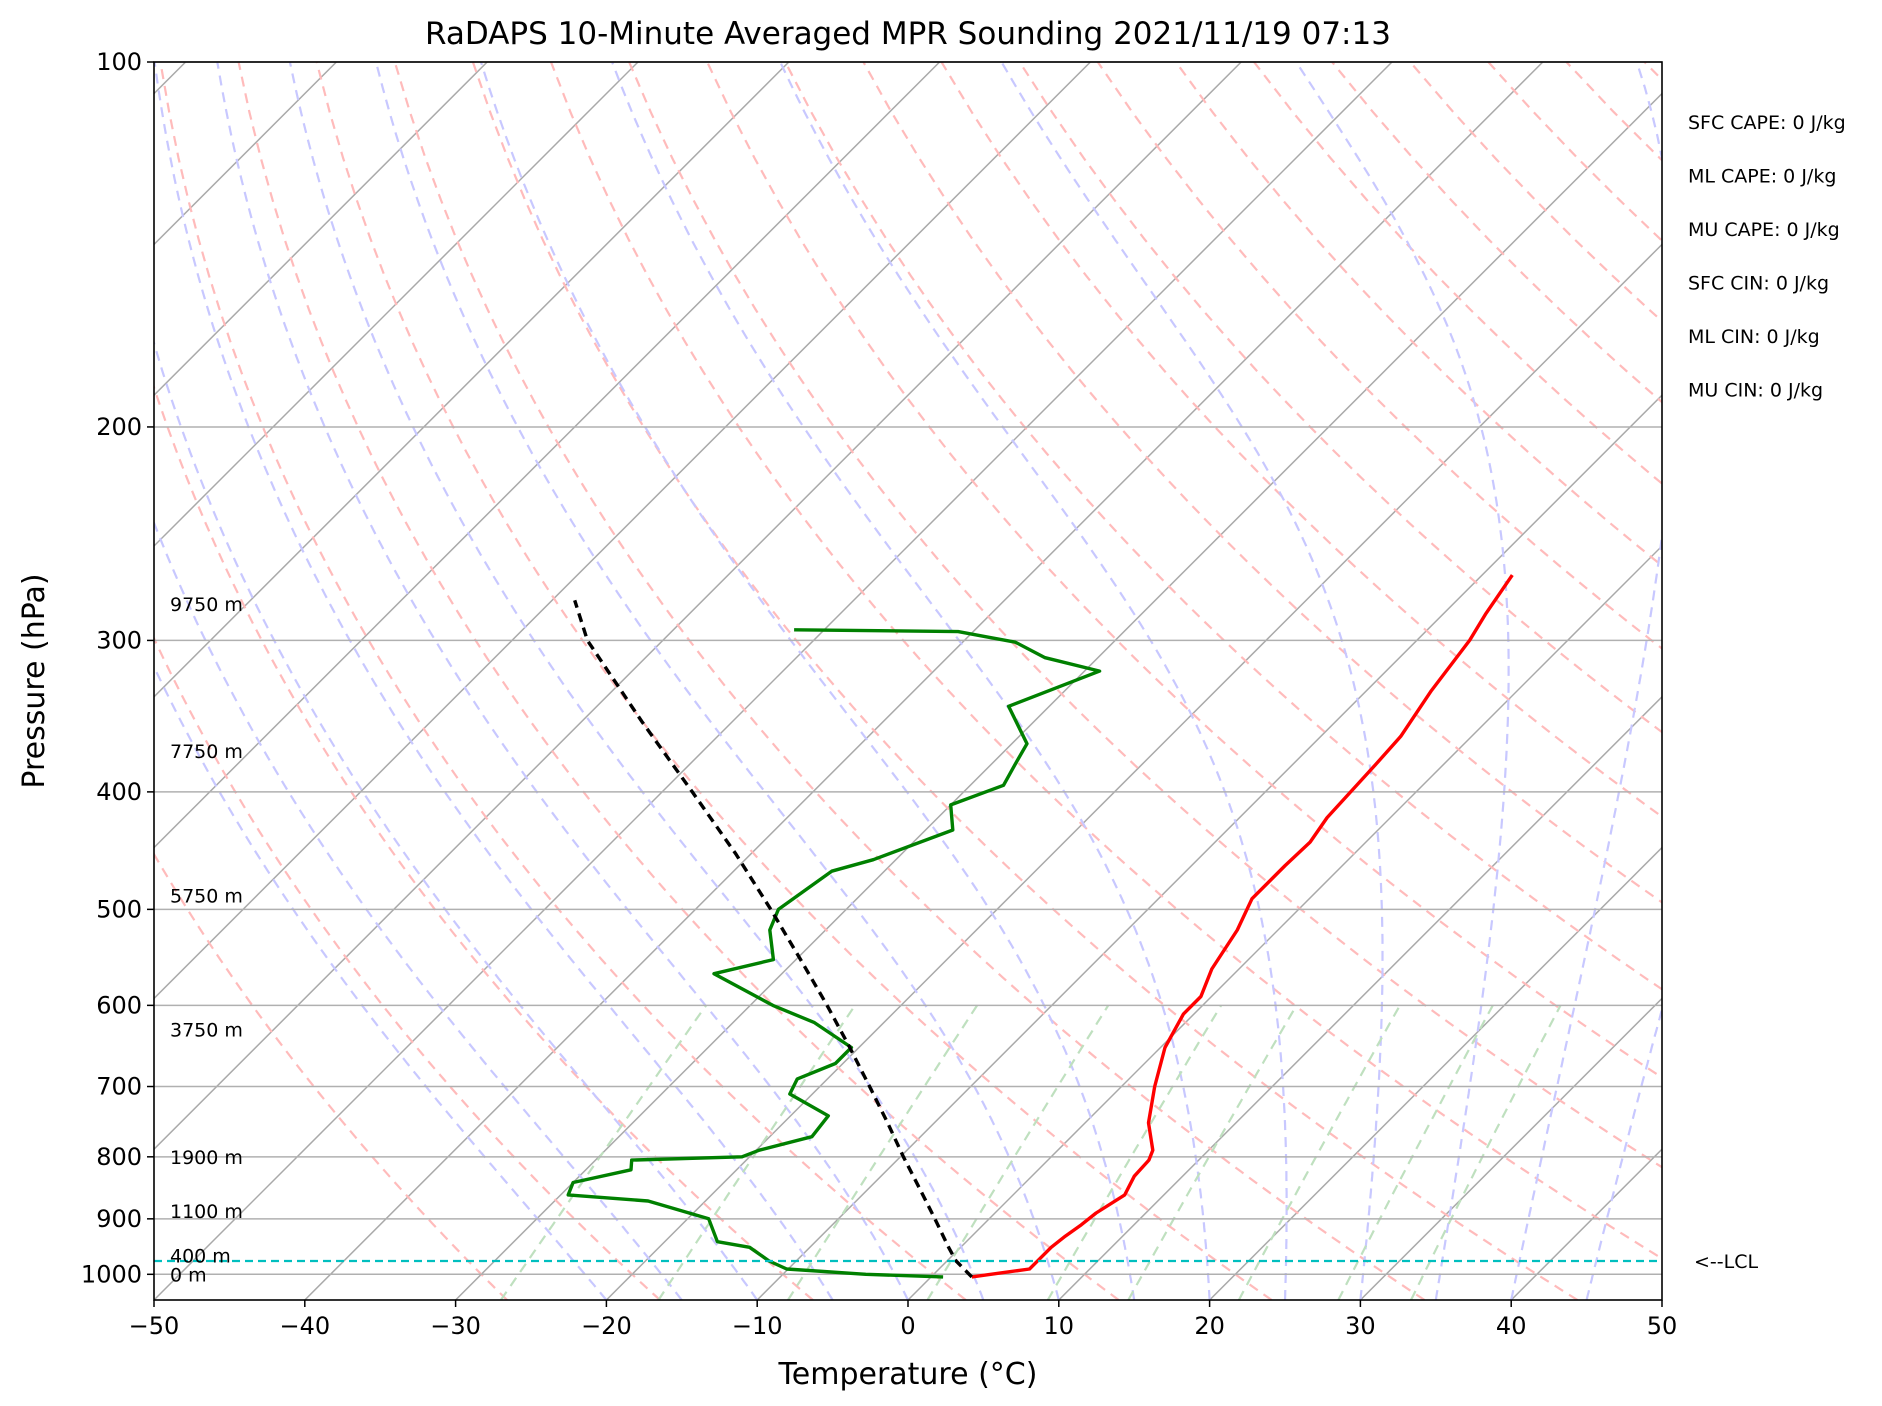  Describe the element at coordinates (206, 1158) in the screenshot. I see `height-label: 1900 m` at that location.